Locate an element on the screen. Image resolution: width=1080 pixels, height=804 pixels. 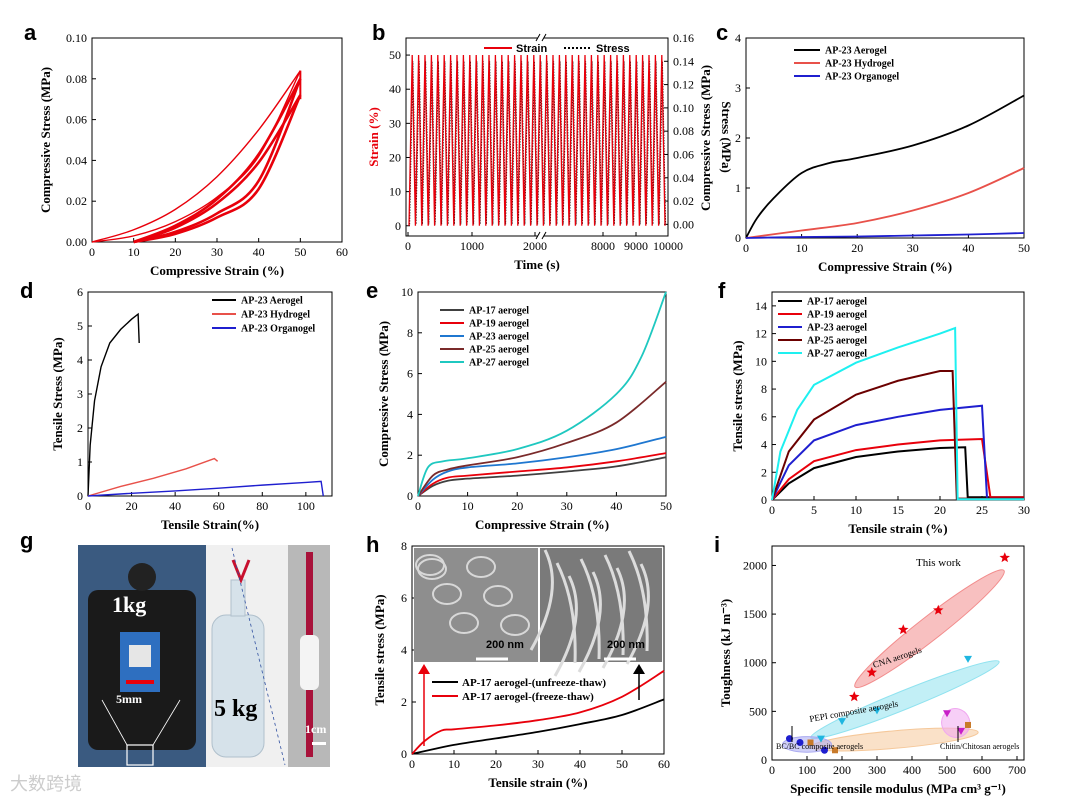
panel-letter-h: h is located at coordinates (372, 544).